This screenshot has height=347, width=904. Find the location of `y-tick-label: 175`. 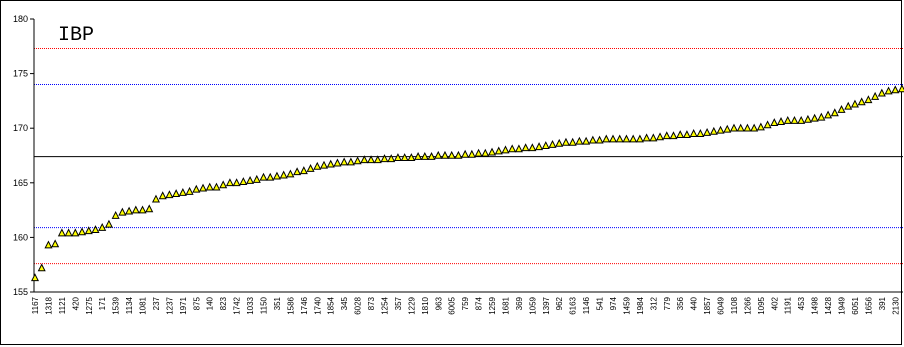

y-tick-label: 175 is located at coordinates (20, 74).